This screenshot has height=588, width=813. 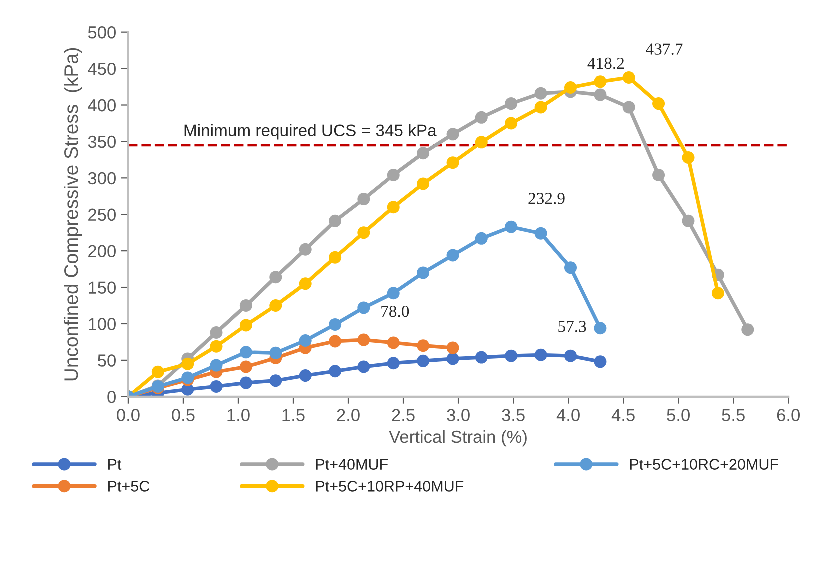 I want to click on x-tick-label: 4.5, so click(x=623, y=415).